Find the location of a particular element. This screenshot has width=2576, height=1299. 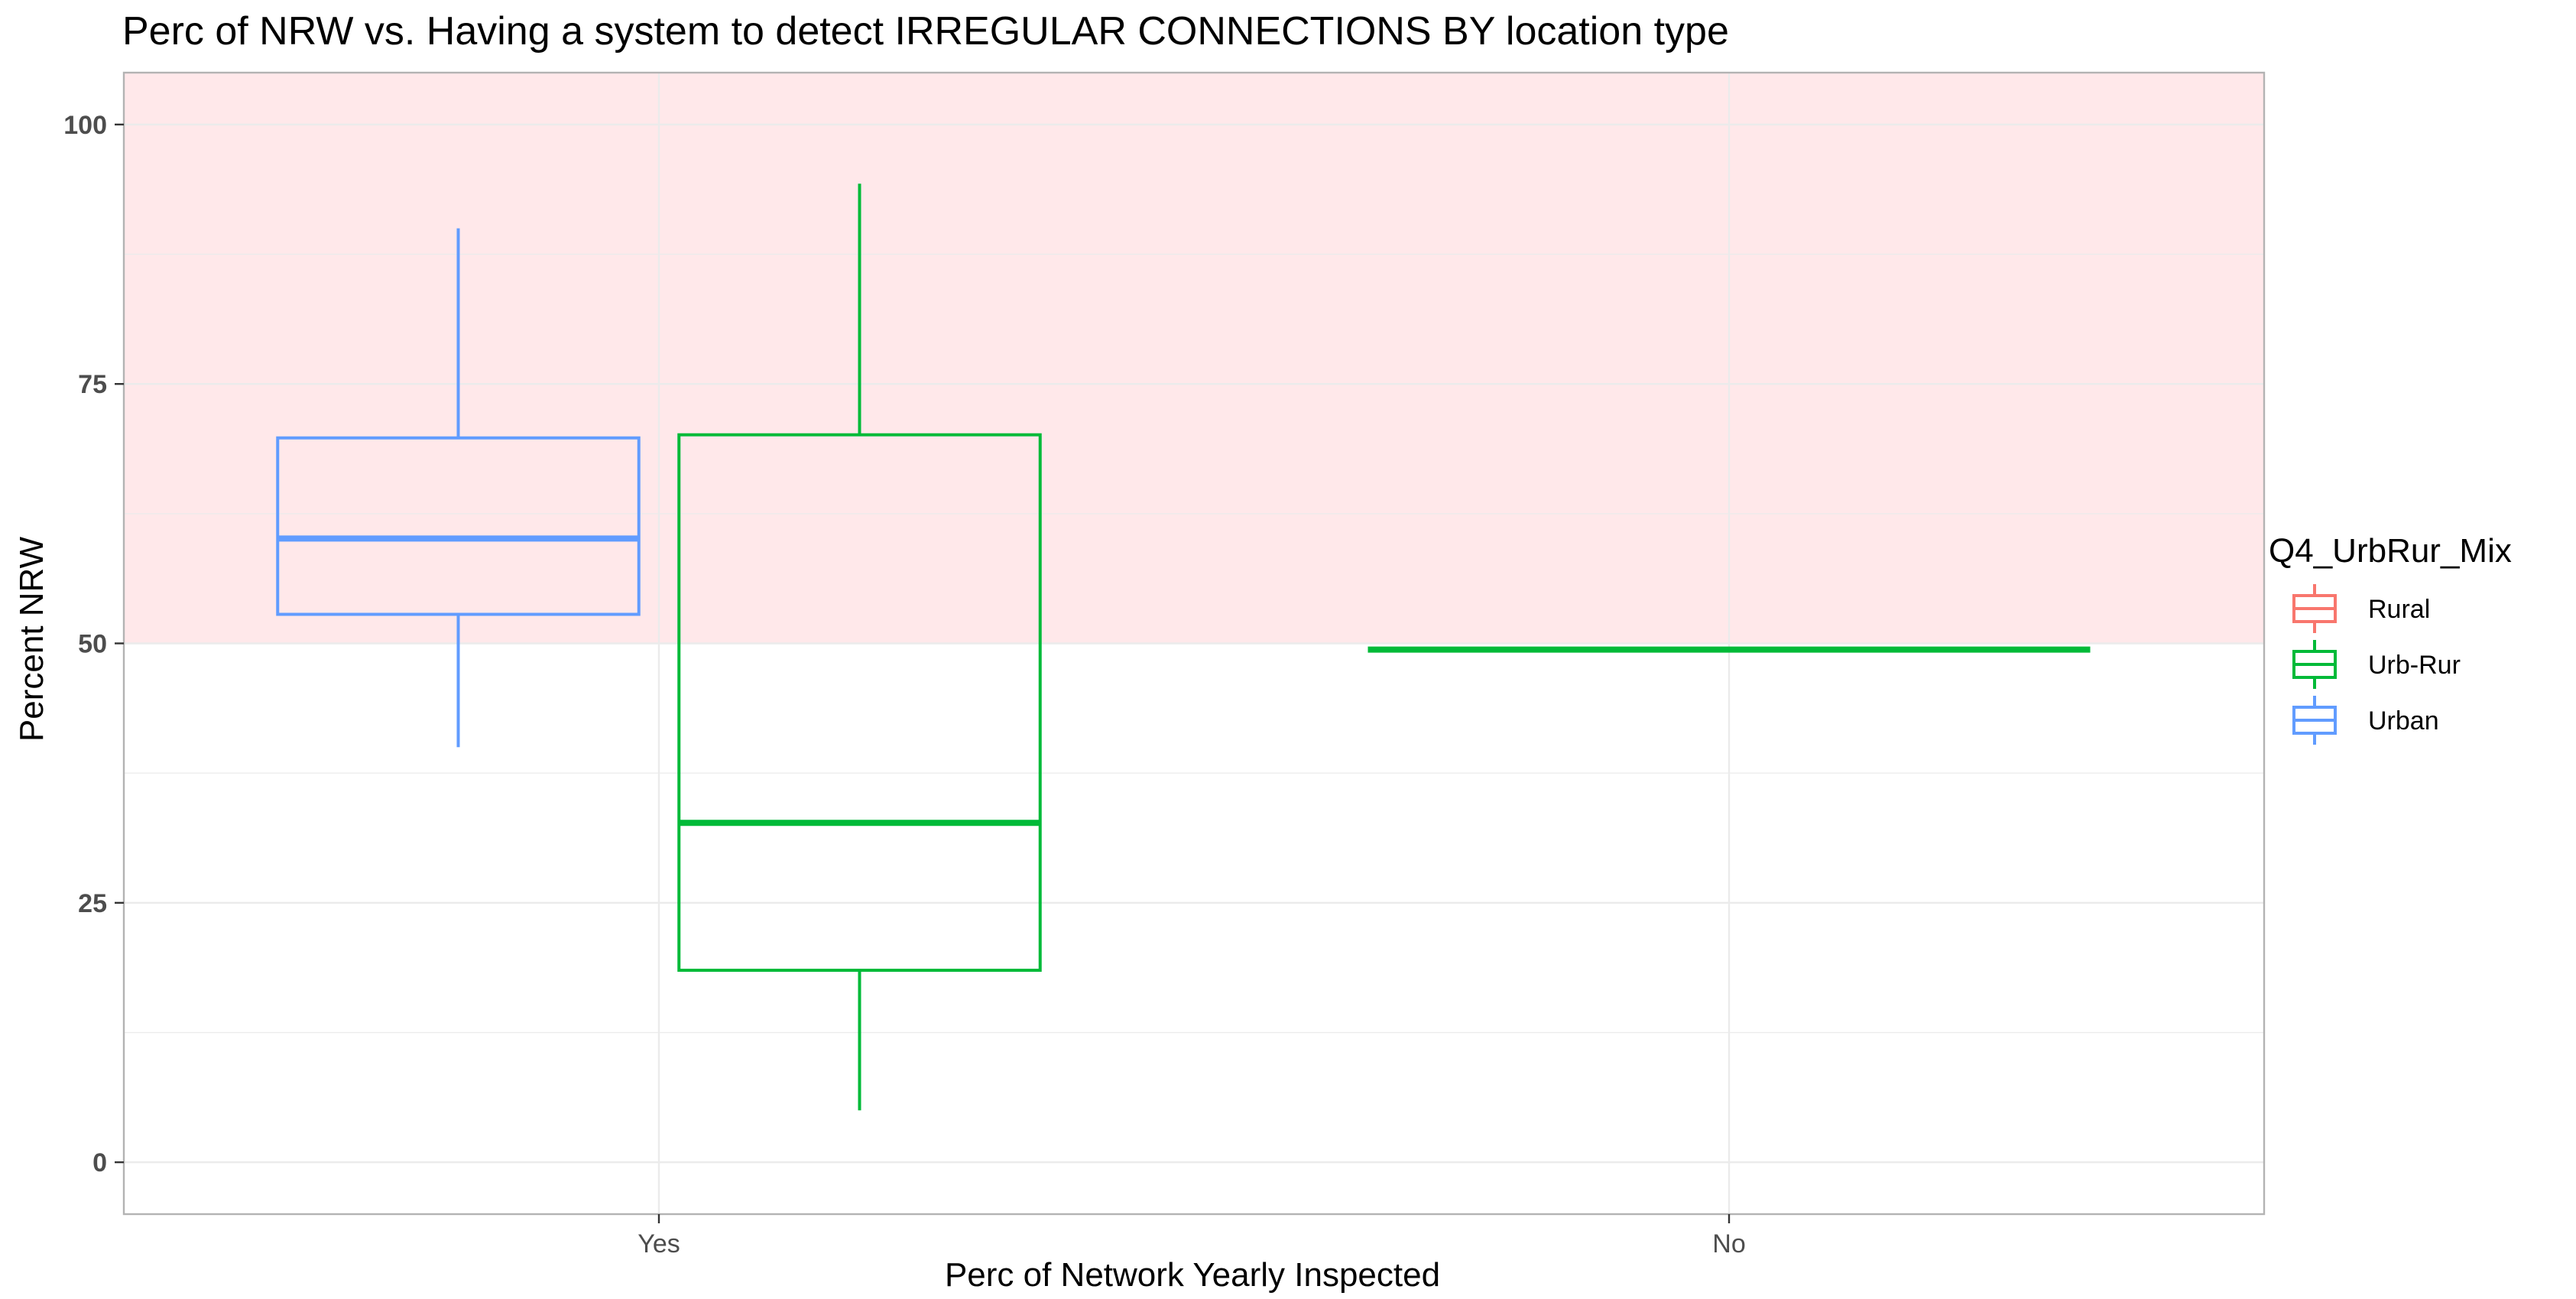

x-axis-title: Perc of Network Yearly Inspected is located at coordinates (1192, 1275).